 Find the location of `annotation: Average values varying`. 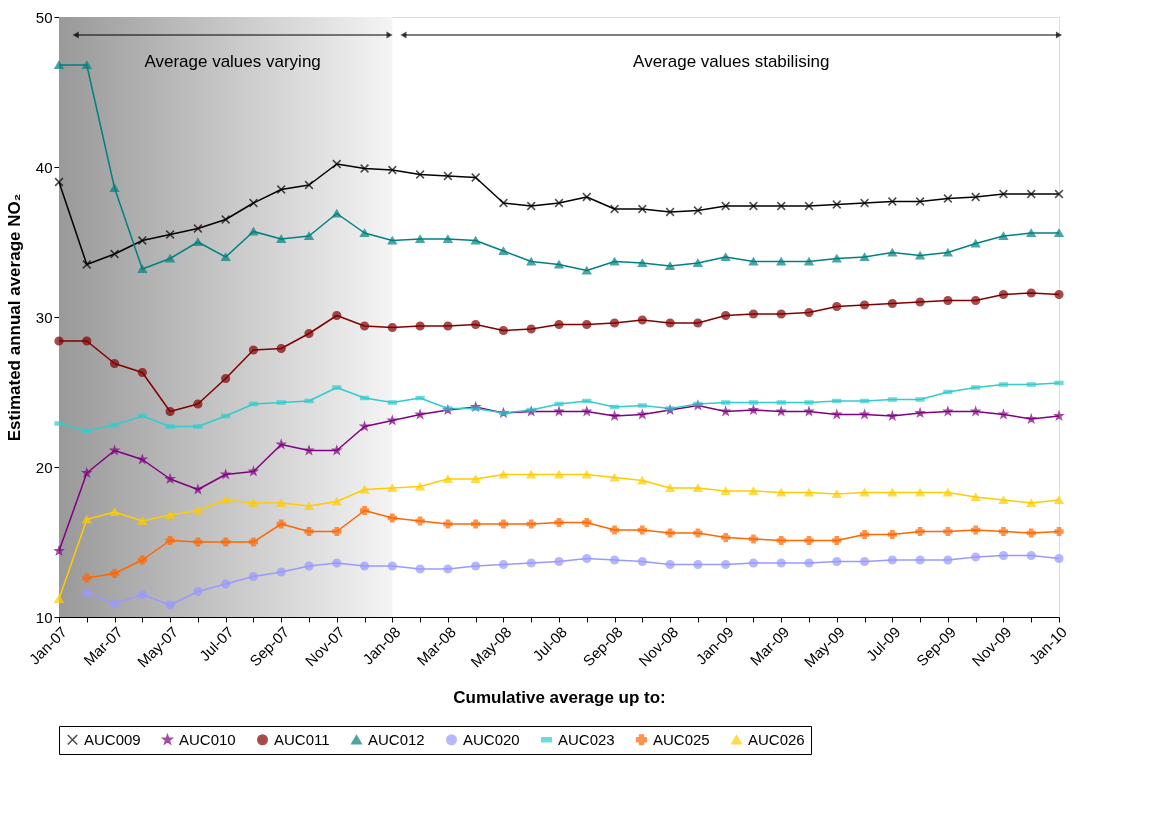

annotation: Average values varying is located at coordinates (232, 61).